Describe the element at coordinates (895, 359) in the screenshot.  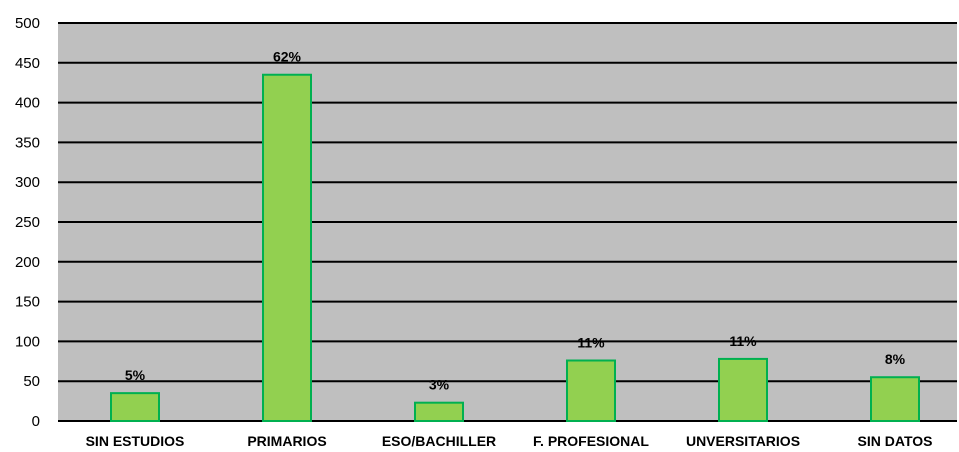
I see `data-label: 8%` at that location.